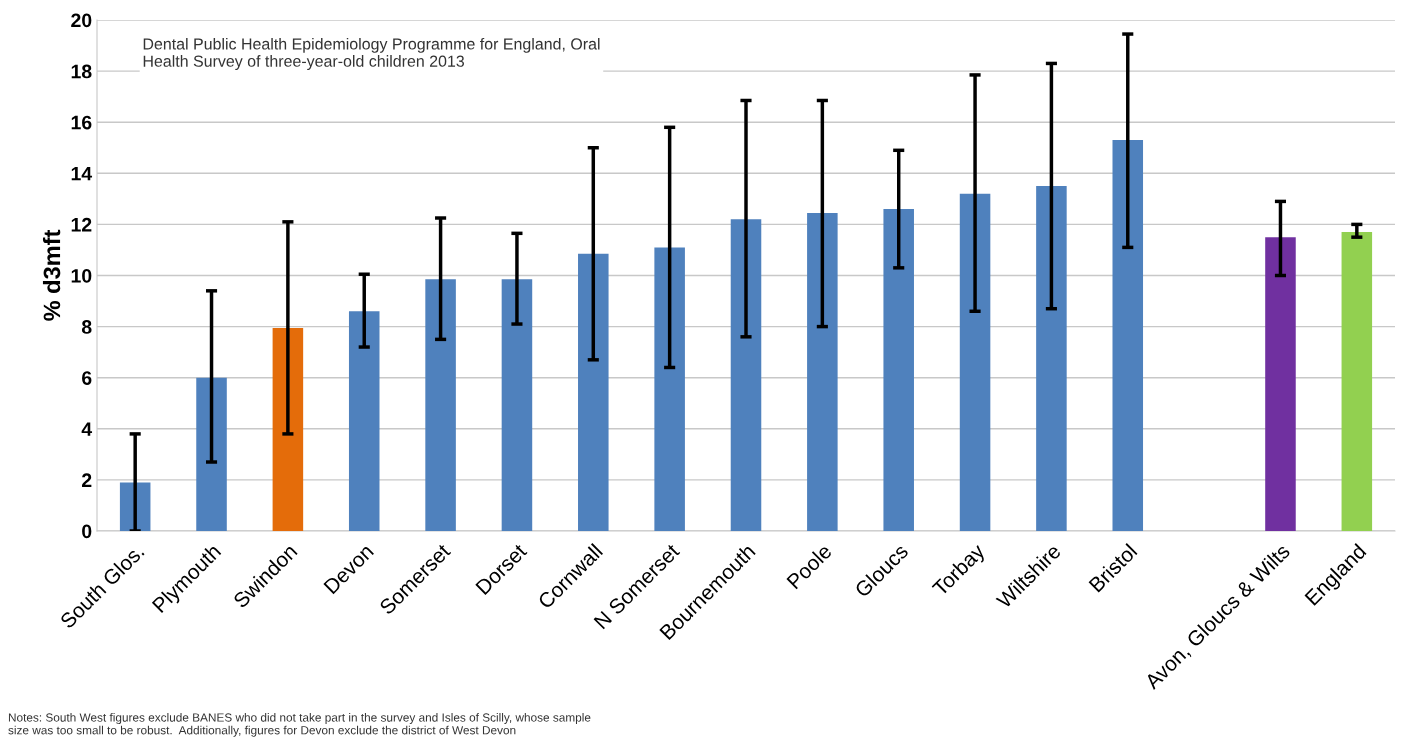  Describe the element at coordinates (81, 20) in the screenshot. I see `y-tick-label: 20` at that location.